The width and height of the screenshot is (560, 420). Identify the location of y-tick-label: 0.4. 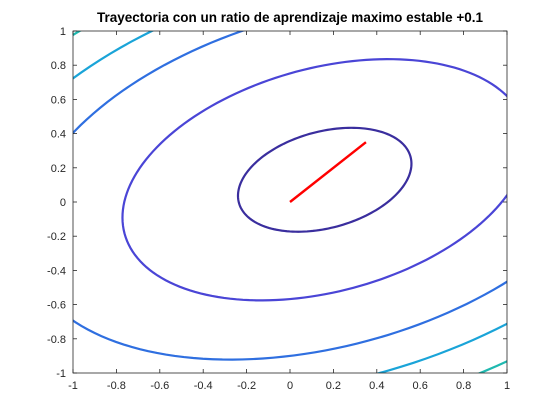
(58, 135).